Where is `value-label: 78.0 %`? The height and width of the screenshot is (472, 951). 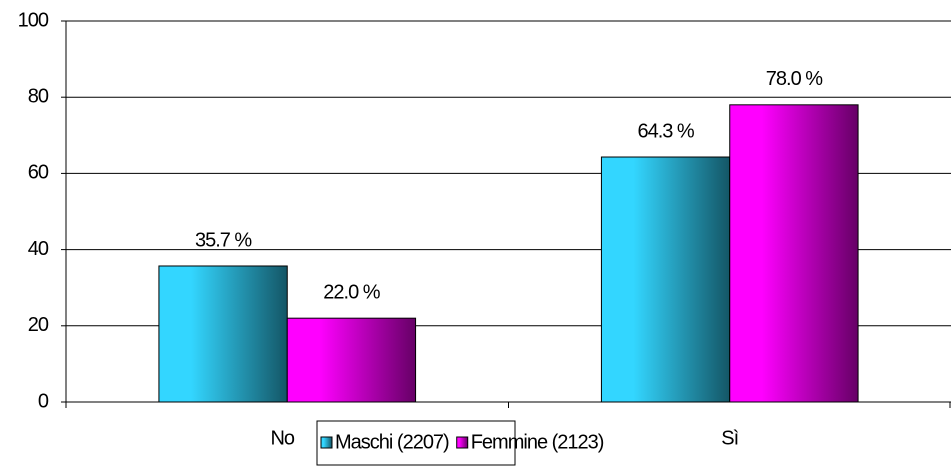
value-label: 78.0 % is located at coordinates (794, 79).